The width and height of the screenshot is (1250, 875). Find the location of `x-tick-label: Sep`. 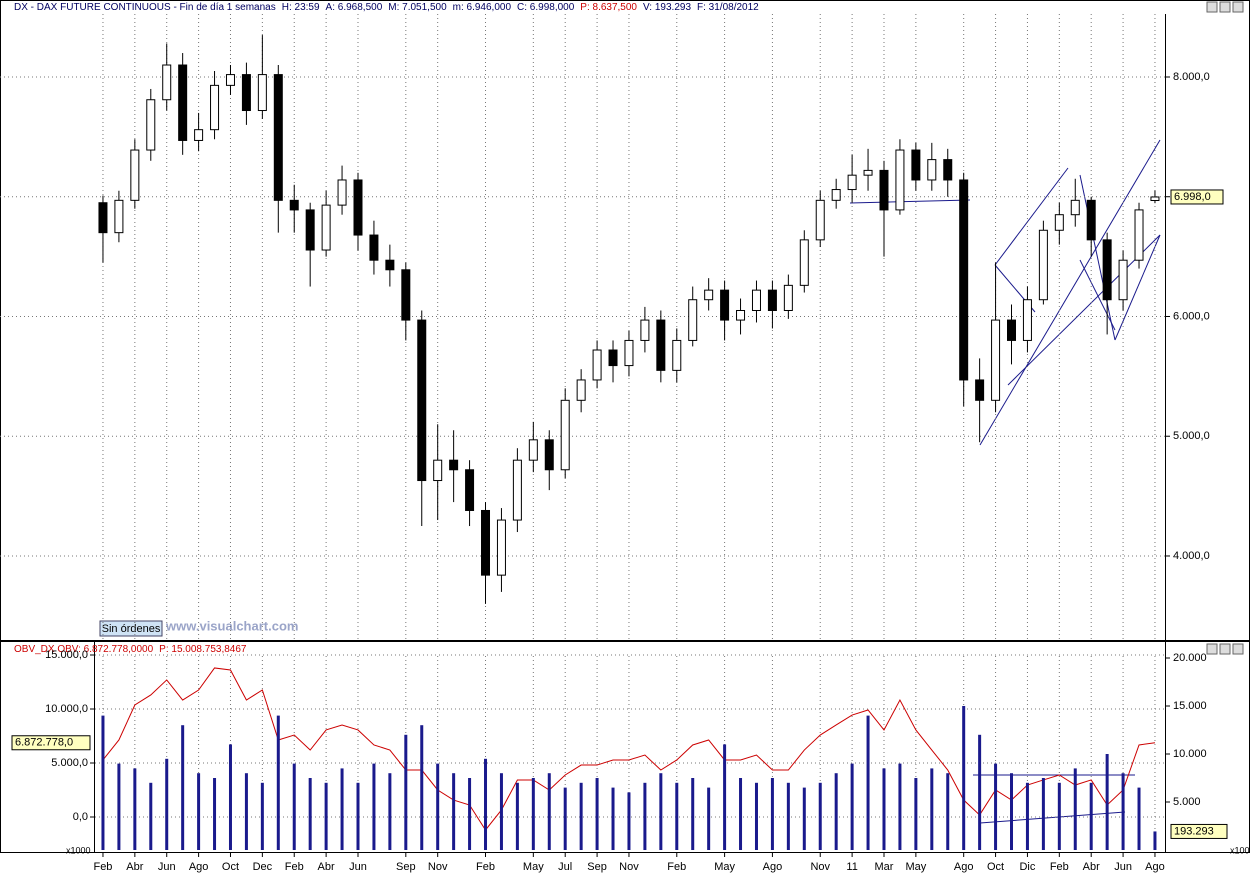

x-tick-label: Sep is located at coordinates (406, 867).